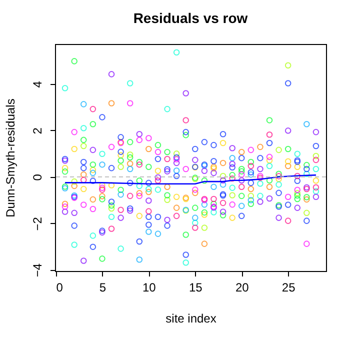 This screenshot has height=360, width=360. Describe the element at coordinates (60, 287) in the screenshot. I see `x-tick-label: 0` at that location.